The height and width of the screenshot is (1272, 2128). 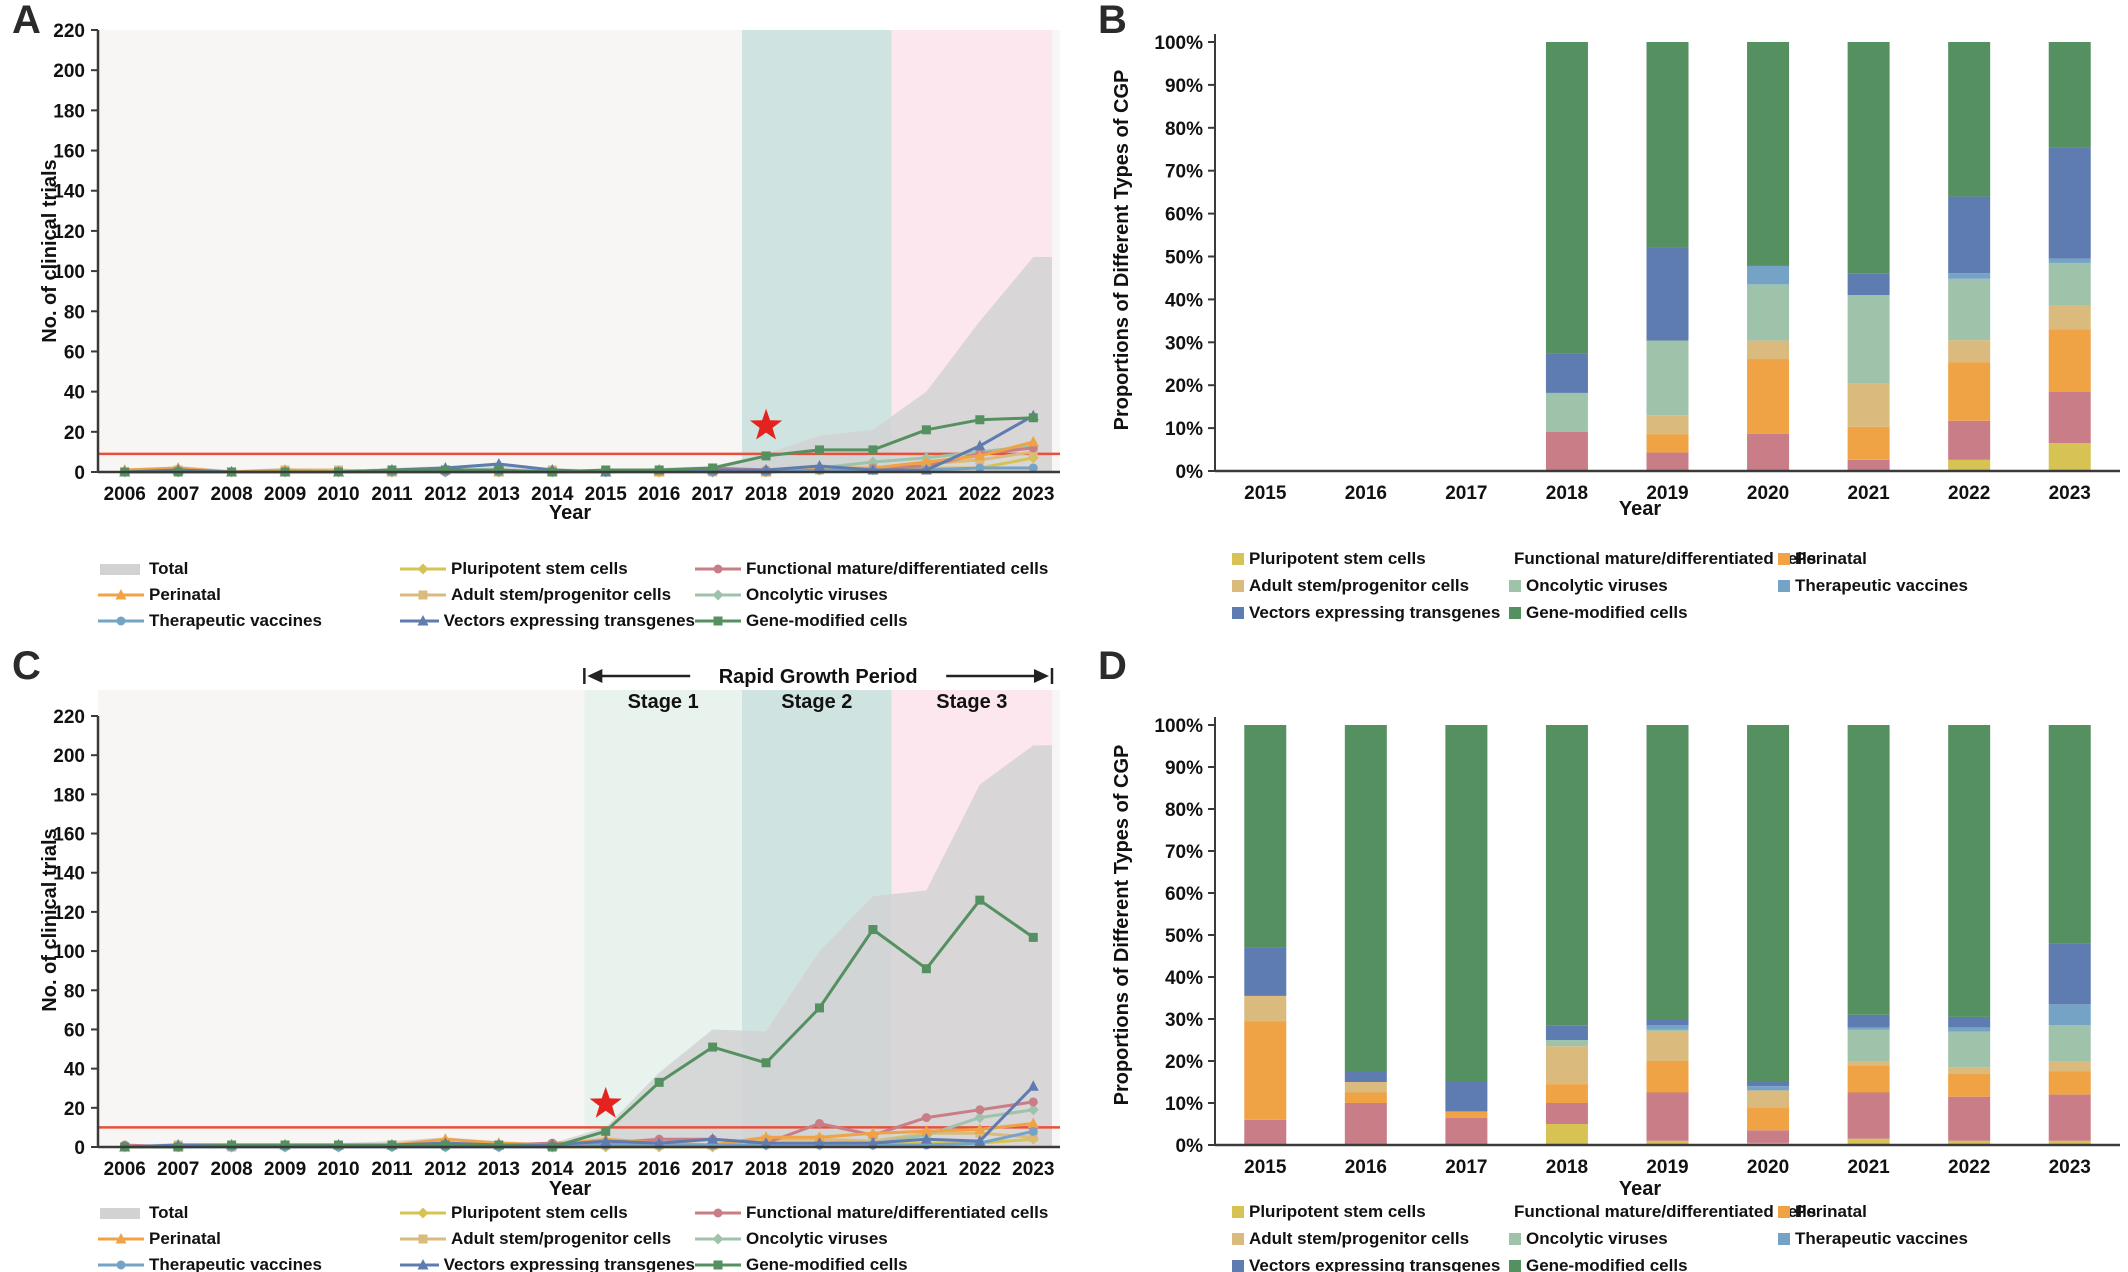 What do you see at coordinates (499, 494) in the screenshot?
I see `x-tick-label: 2013` at bounding box center [499, 494].